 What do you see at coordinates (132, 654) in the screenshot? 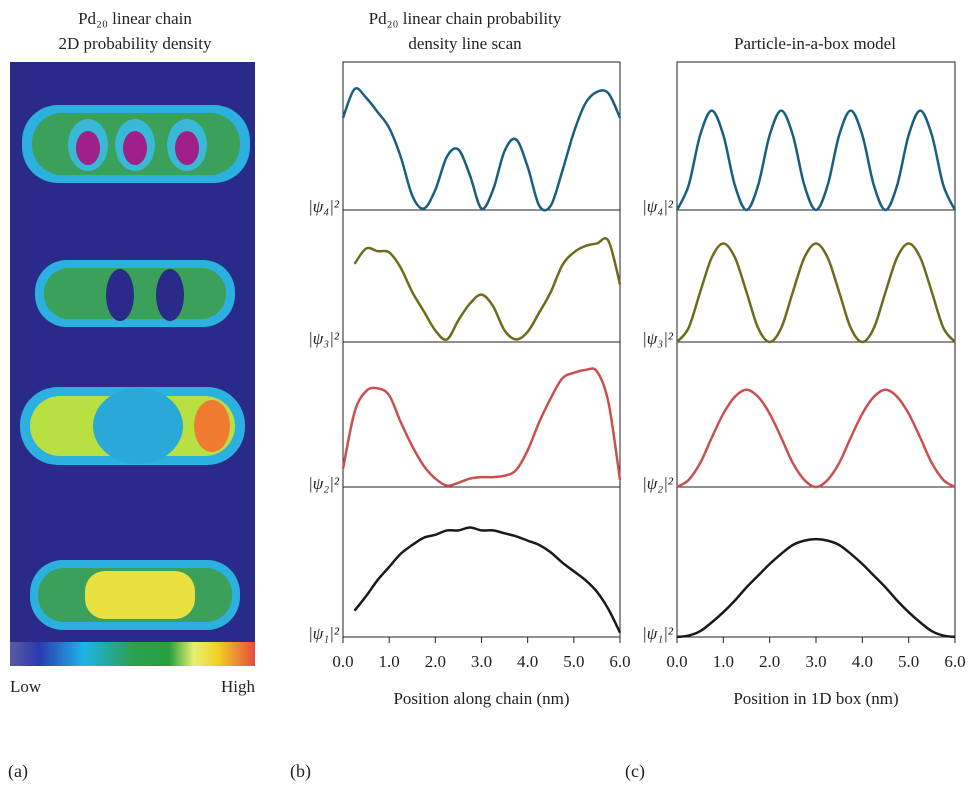
I see `colorbar` at bounding box center [132, 654].